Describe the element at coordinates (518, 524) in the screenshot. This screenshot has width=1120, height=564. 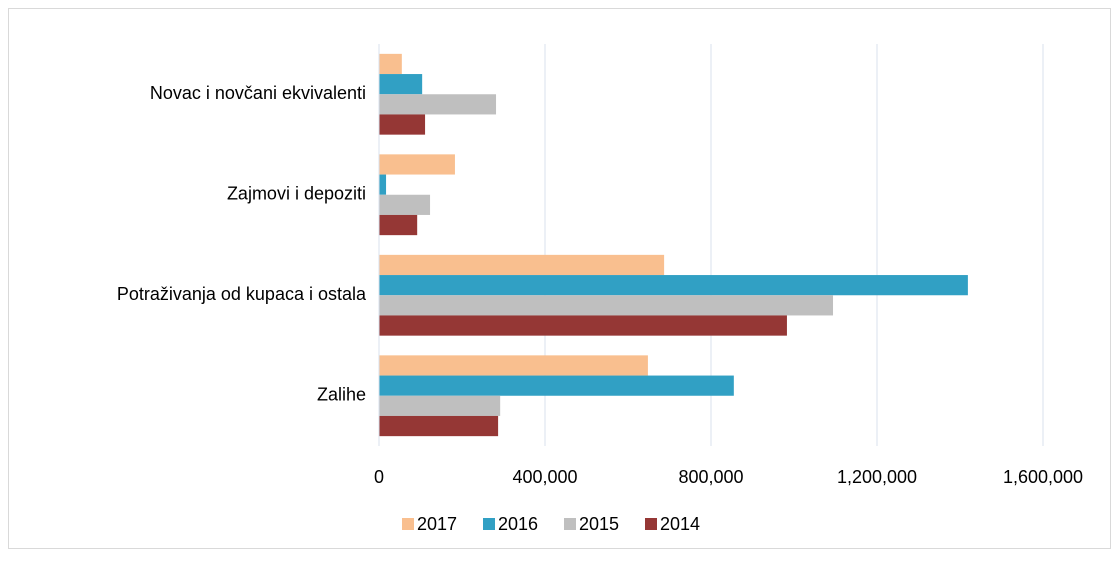
I see `legend-label: 2016` at that location.